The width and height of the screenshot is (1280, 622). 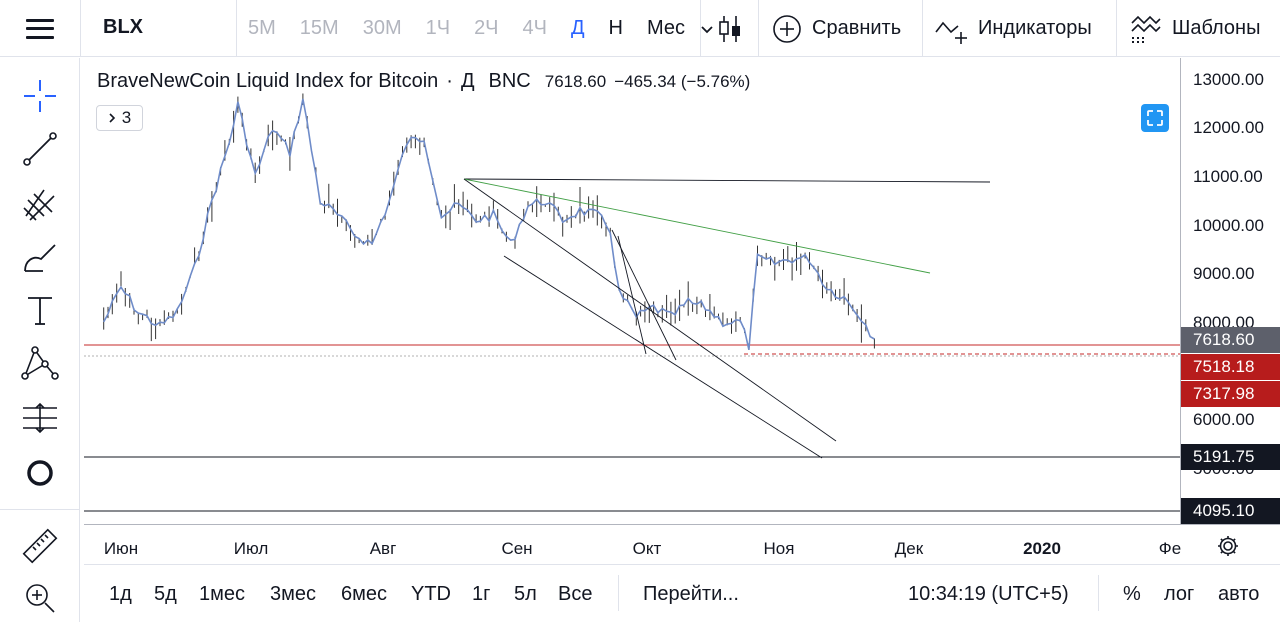 I want to click on range-all: Все, so click(x=575, y=594).